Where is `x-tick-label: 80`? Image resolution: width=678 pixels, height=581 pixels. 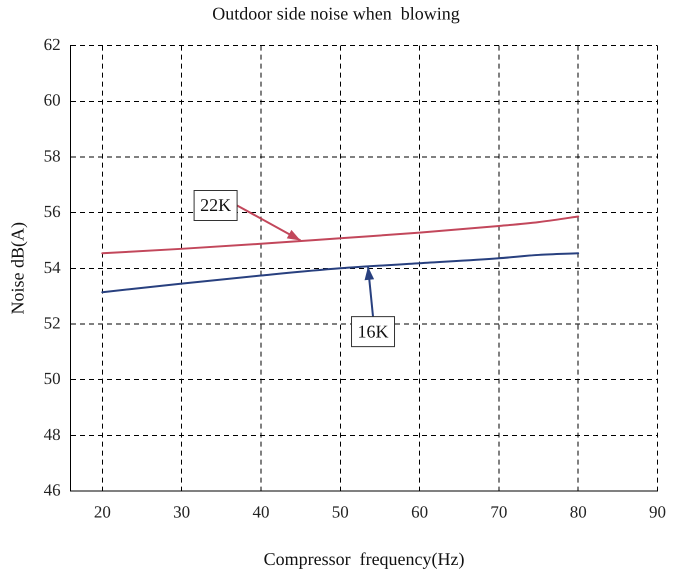
x-tick-label: 80 is located at coordinates (578, 512).